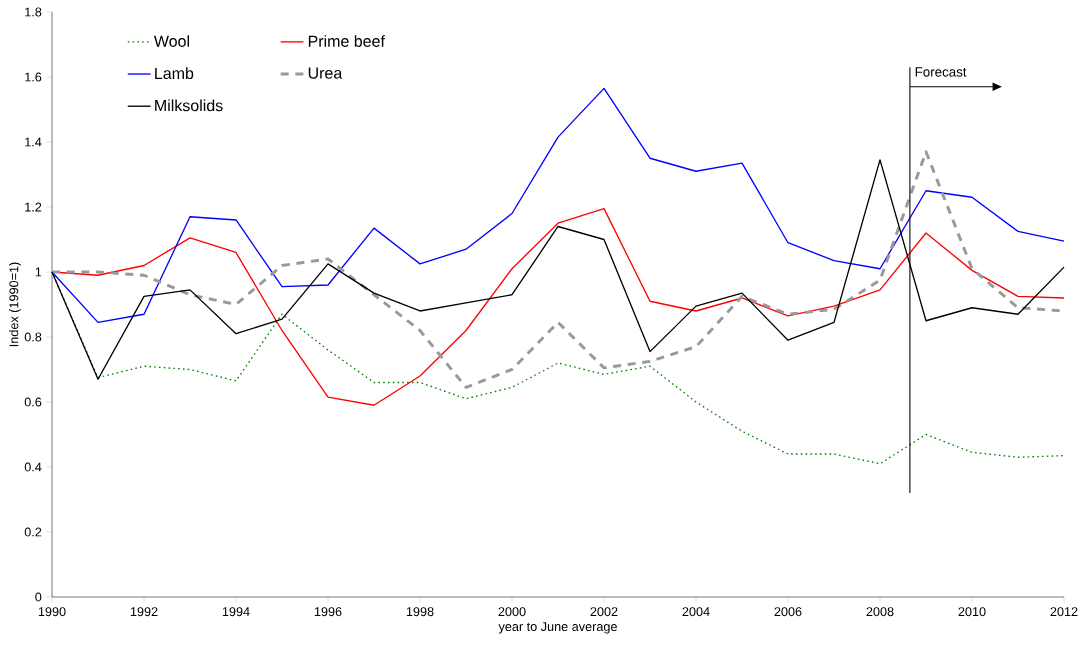  I want to click on legend-label: Milksolids, so click(189, 105).